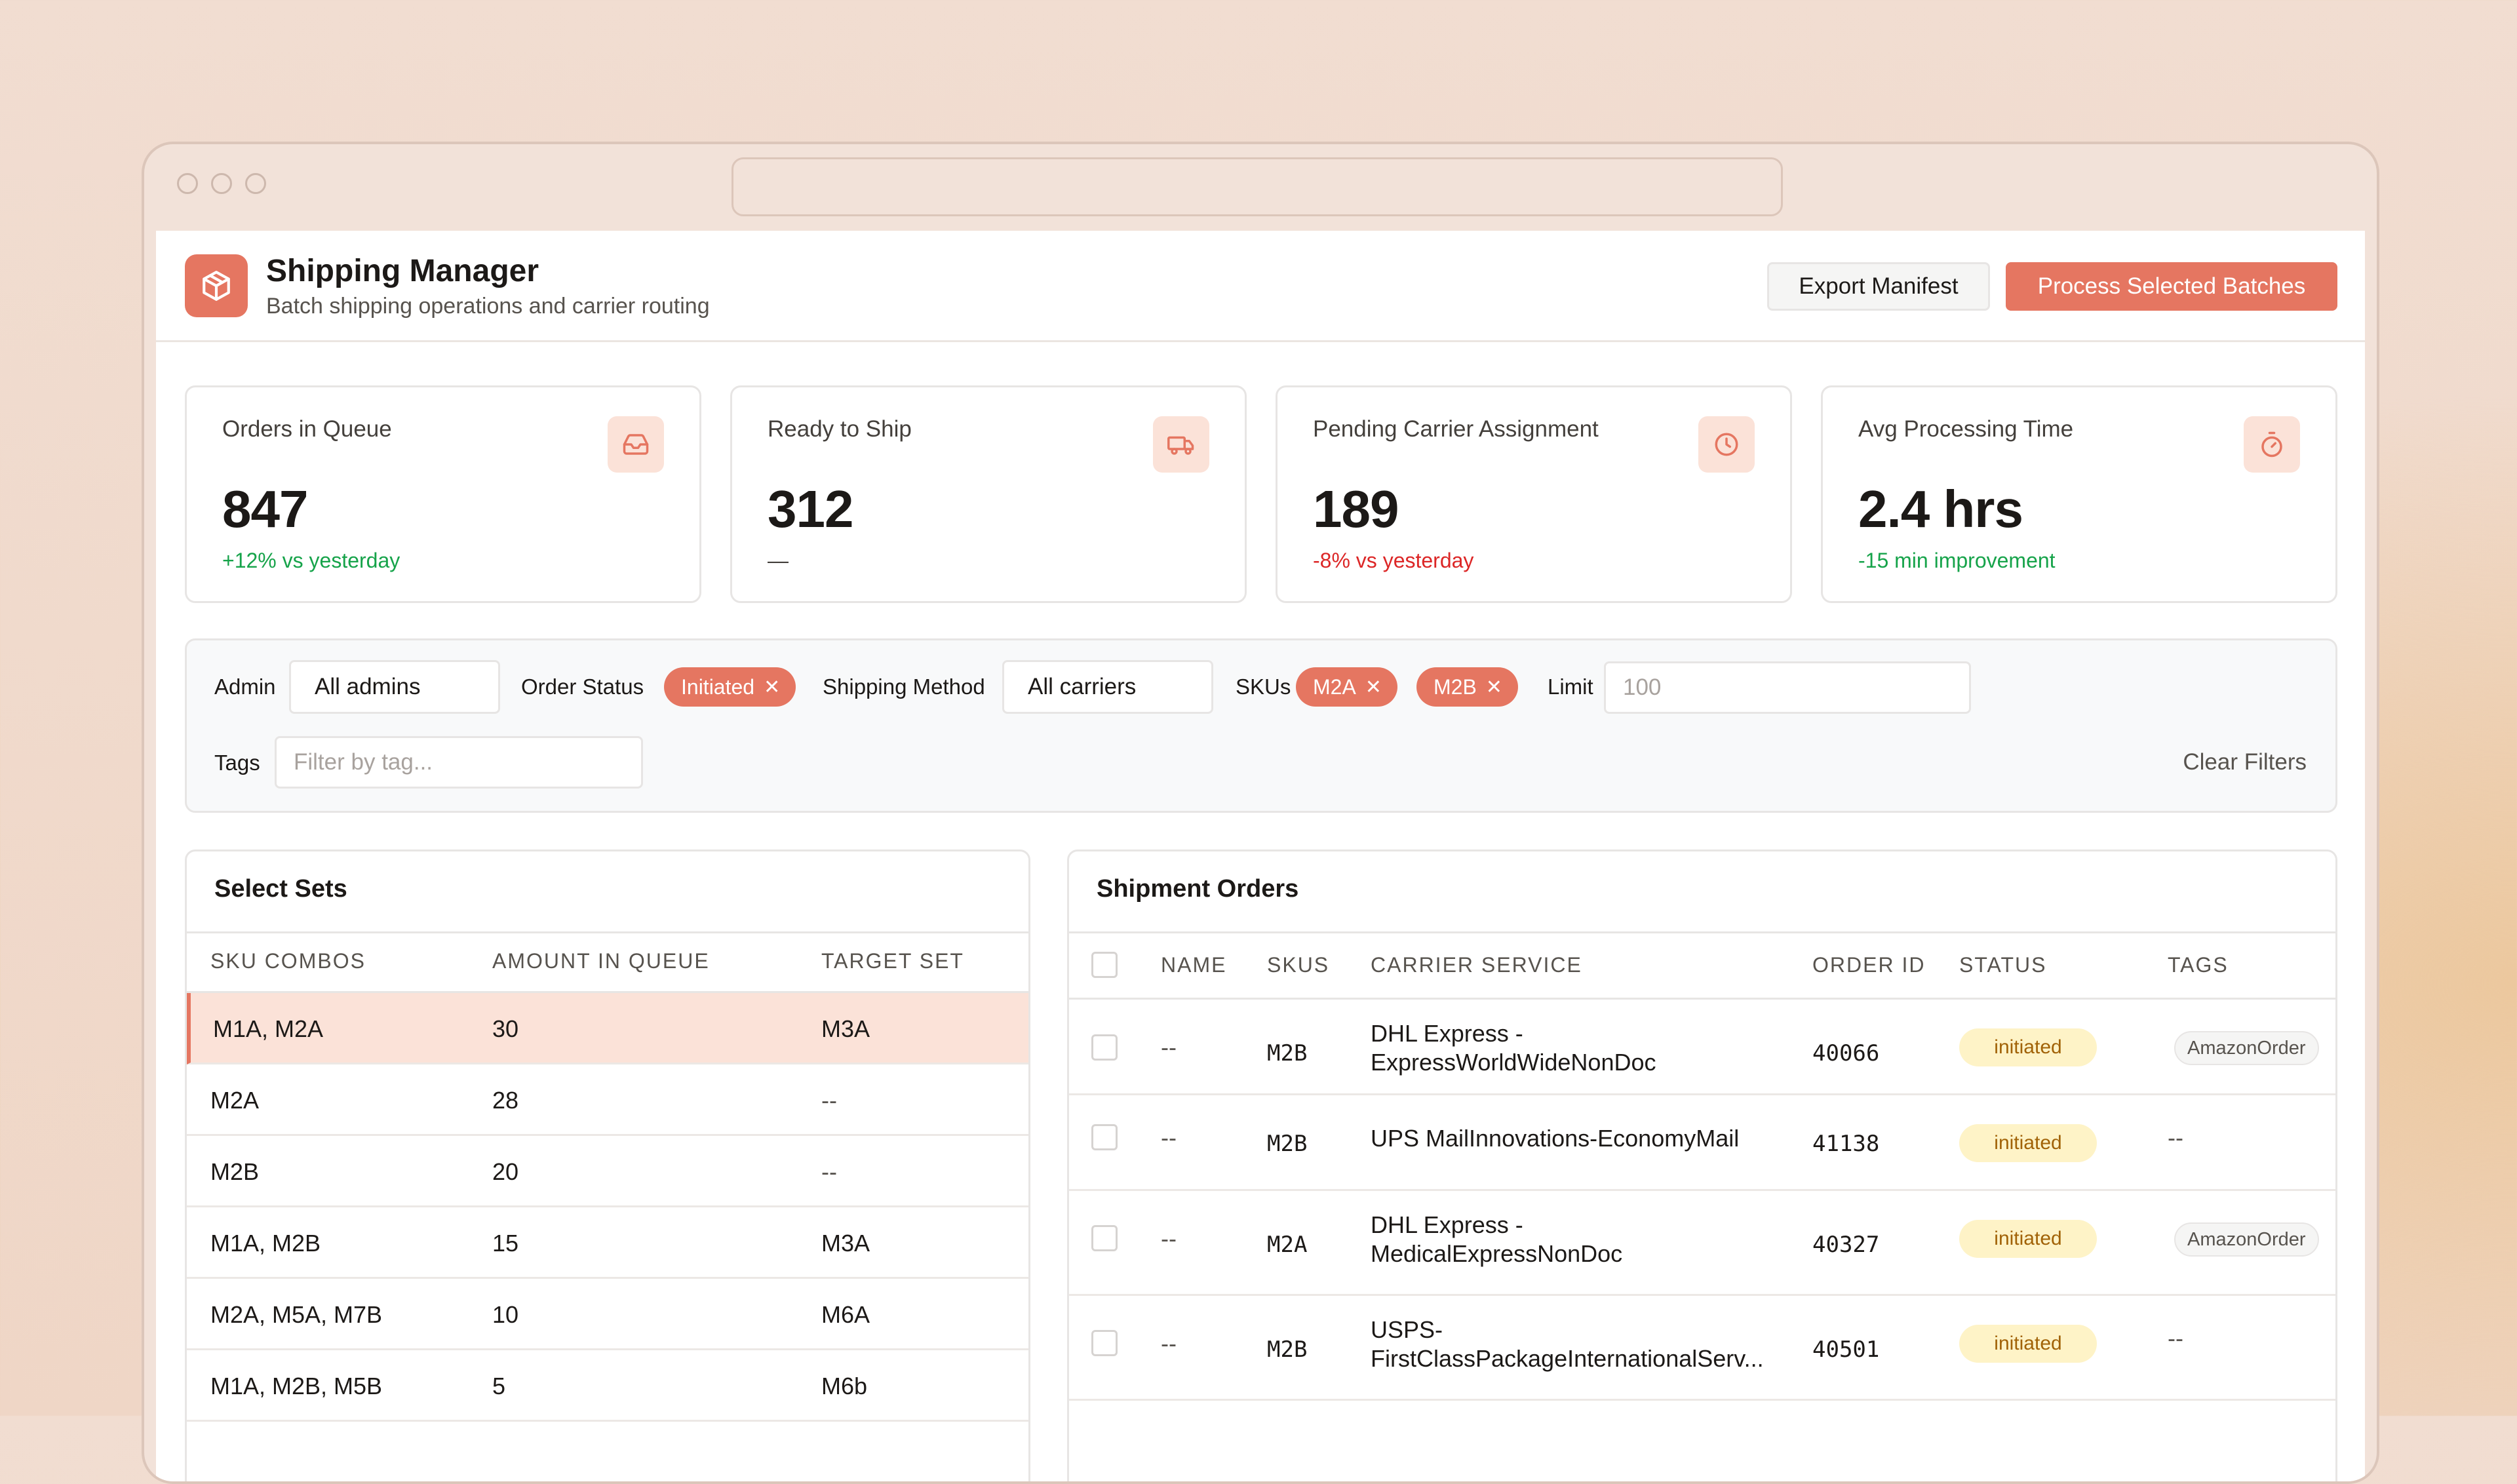 The image size is (2517, 1484). What do you see at coordinates (636, 444) in the screenshot?
I see `inbox-icon` at bounding box center [636, 444].